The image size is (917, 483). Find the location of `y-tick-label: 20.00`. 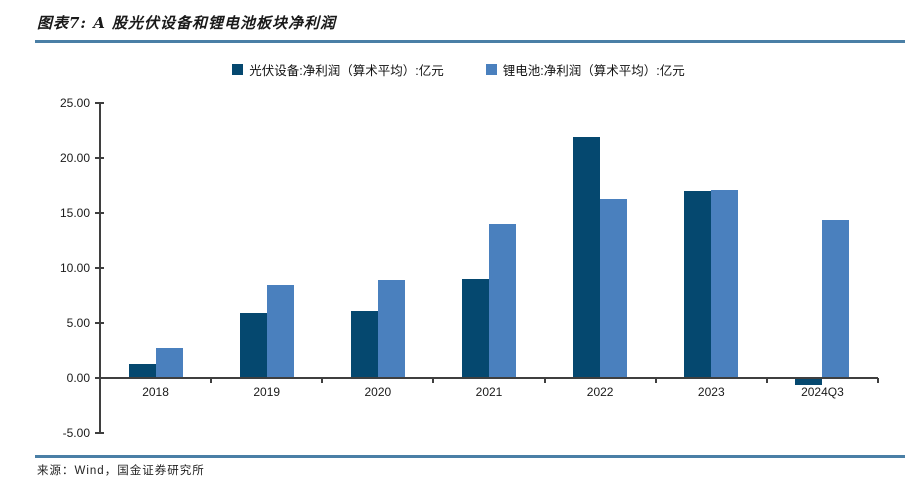

y-tick-label: 20.00 is located at coordinates (74, 158).